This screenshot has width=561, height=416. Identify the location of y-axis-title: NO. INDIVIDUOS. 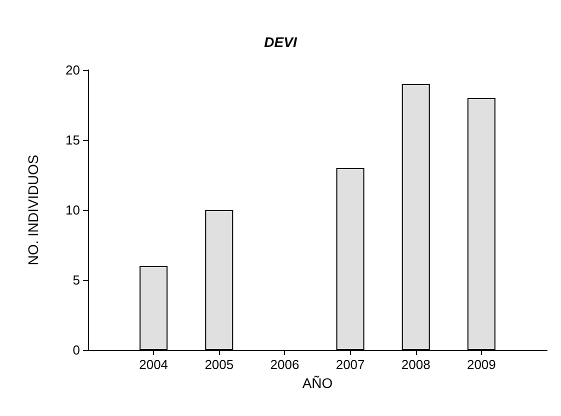
(33, 210).